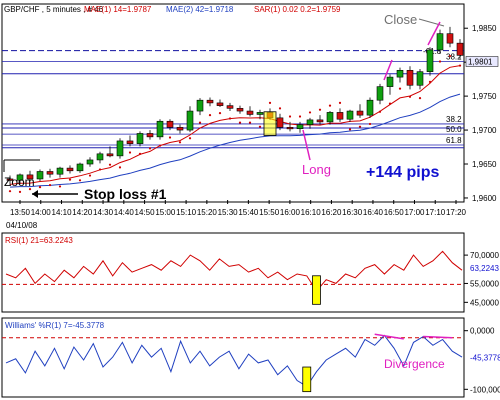 Image resolution: width=500 pixels, height=400 pixels. What do you see at coordinates (41, 212) in the screenshot?
I see `x-tick-label: 14:00` at bounding box center [41, 212].